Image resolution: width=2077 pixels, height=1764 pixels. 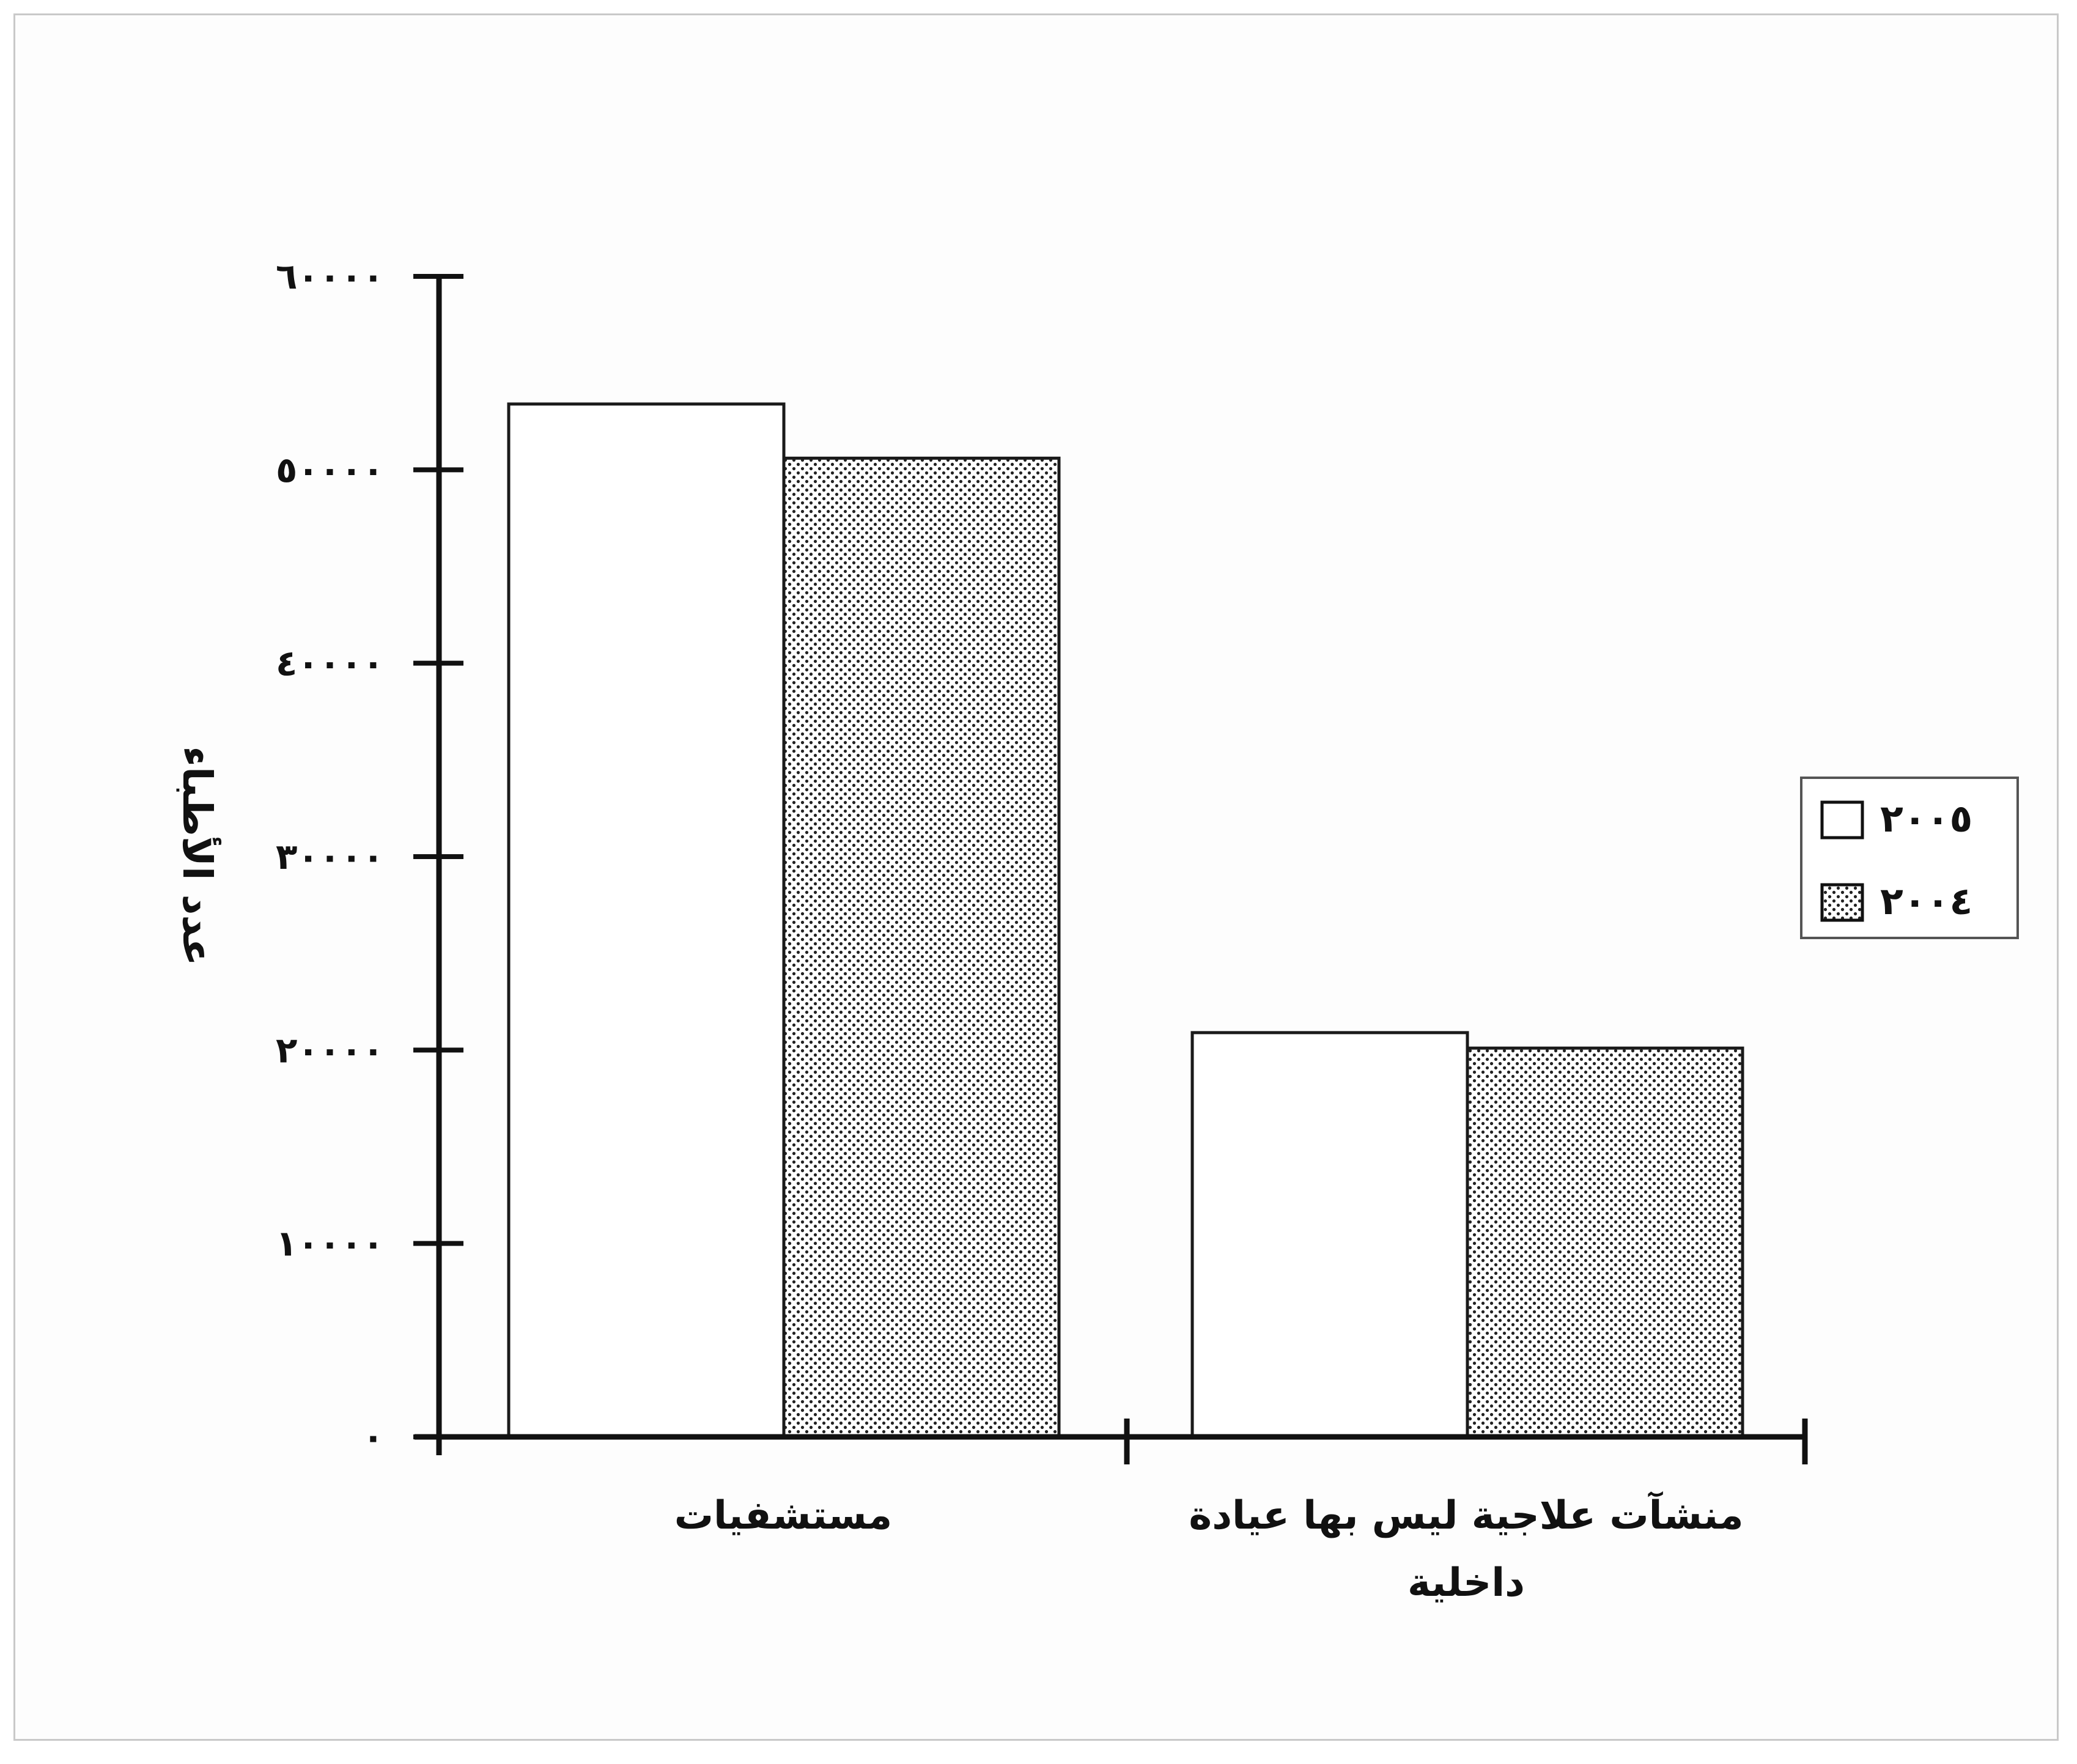 I want to click on bar-series2-cat1, so click(x=922, y=947).